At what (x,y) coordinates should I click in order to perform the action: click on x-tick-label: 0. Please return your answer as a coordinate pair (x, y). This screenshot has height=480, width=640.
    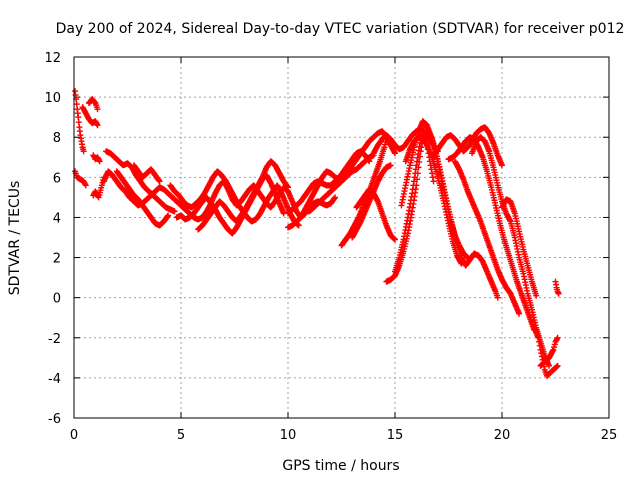
    Looking at the image, I should click on (74, 435).